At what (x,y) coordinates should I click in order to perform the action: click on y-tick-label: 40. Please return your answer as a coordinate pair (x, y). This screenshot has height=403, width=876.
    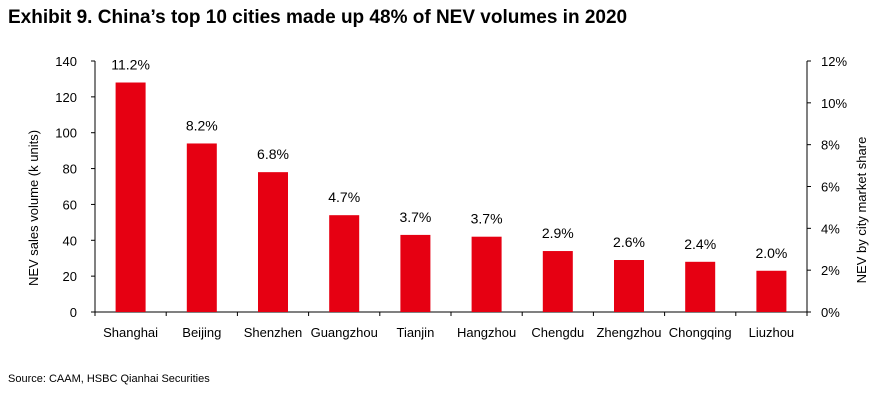
    Looking at the image, I should click on (70, 240).